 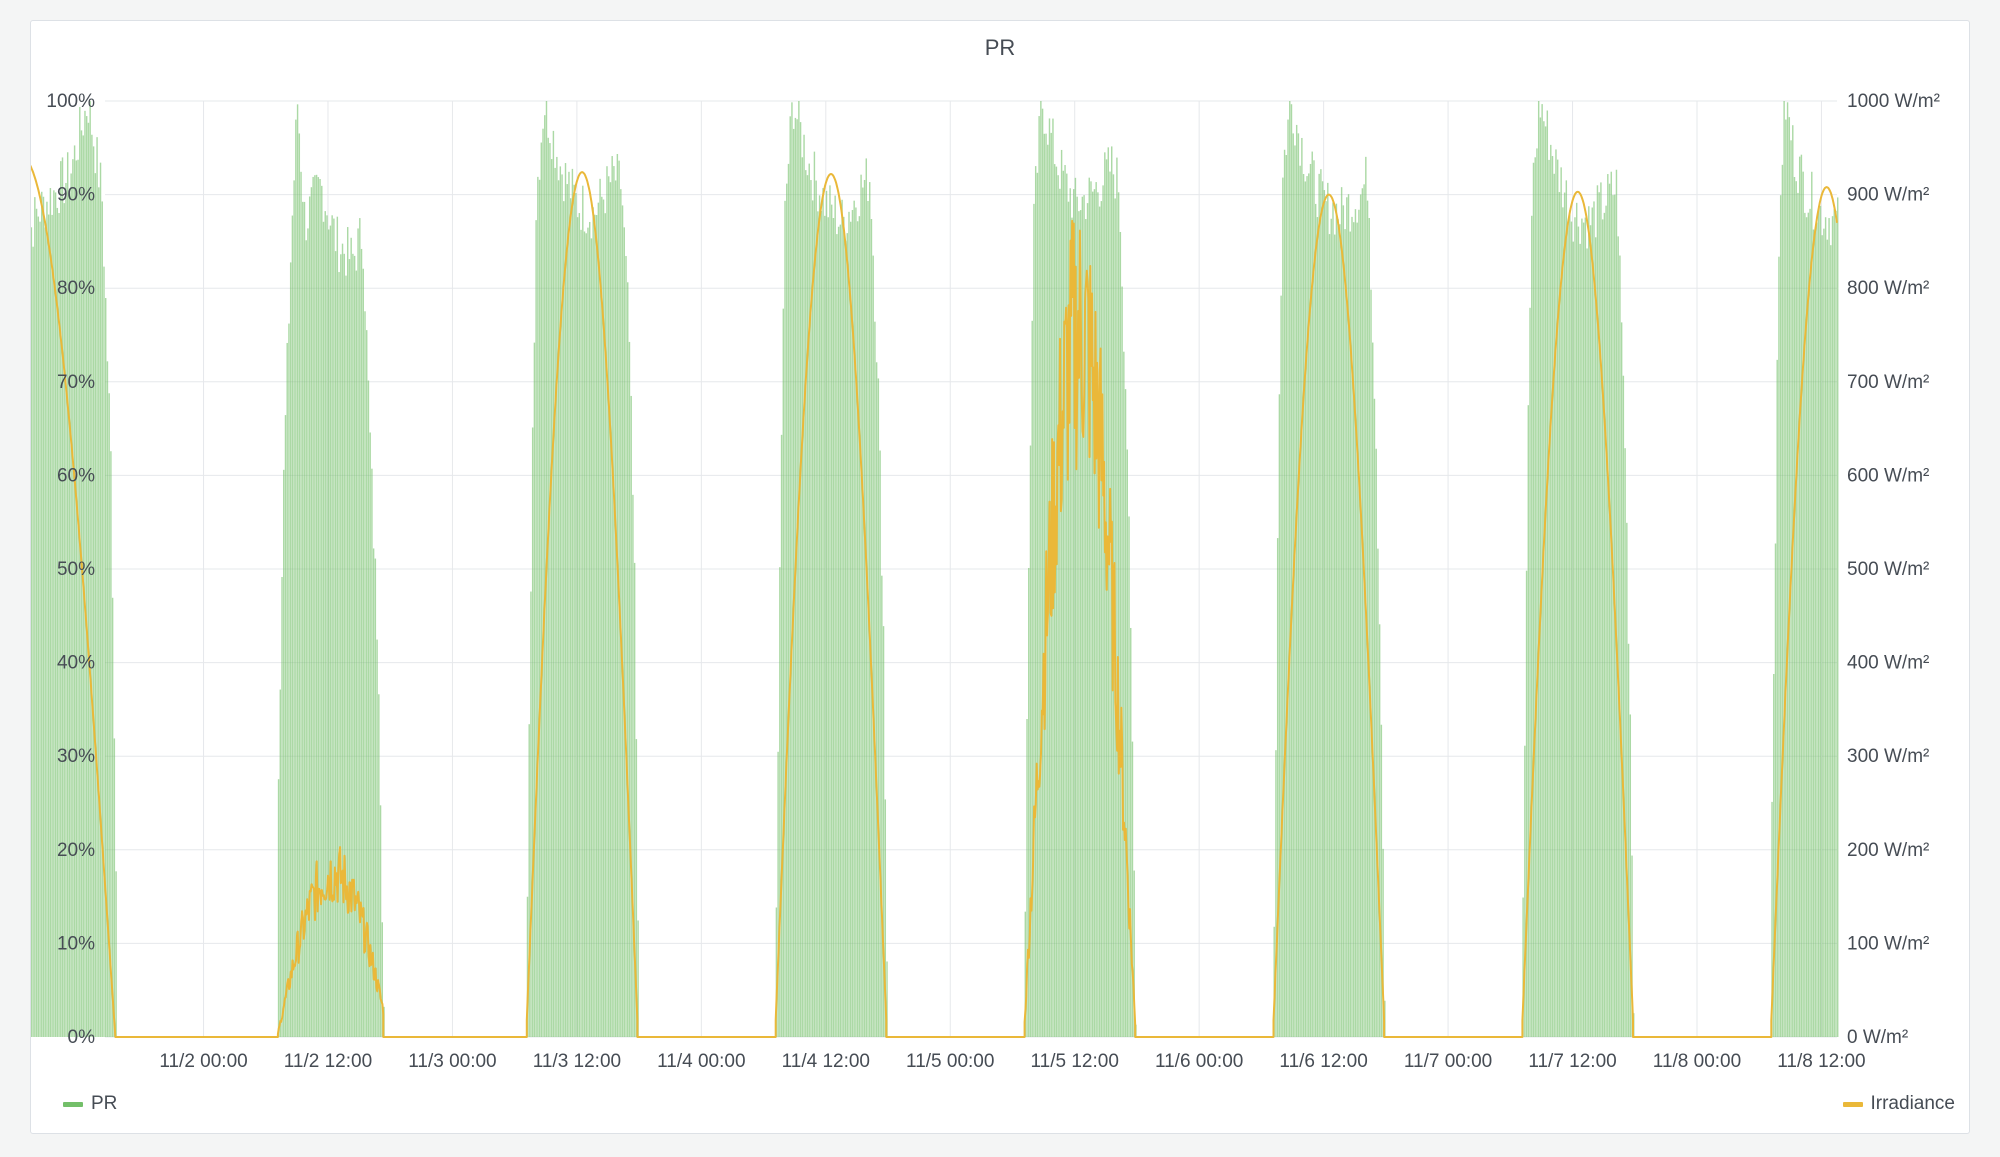 I want to click on right-tick-label: 0 W/m², so click(x=1877, y=1037).